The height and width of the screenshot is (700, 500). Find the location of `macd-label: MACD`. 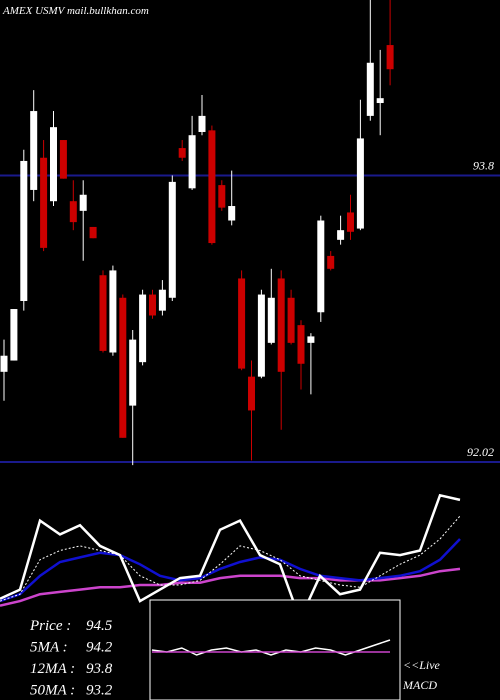

macd-label: MACD is located at coordinates (419, 685).